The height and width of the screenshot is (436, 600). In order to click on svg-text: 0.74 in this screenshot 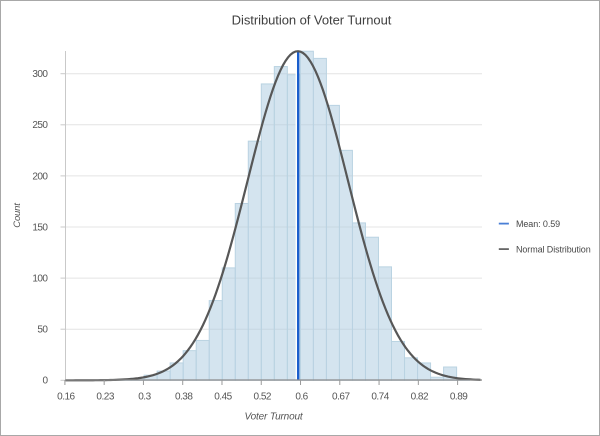, I will do `click(380, 397)`.